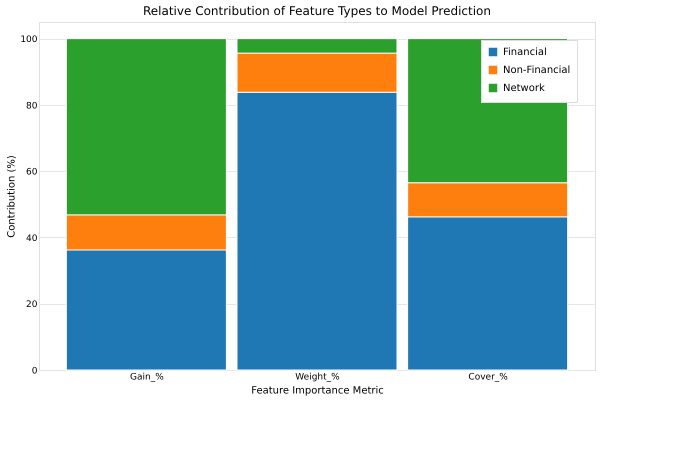 The width and height of the screenshot is (680, 476). I want to click on y-tick-label: 100, so click(29, 40).